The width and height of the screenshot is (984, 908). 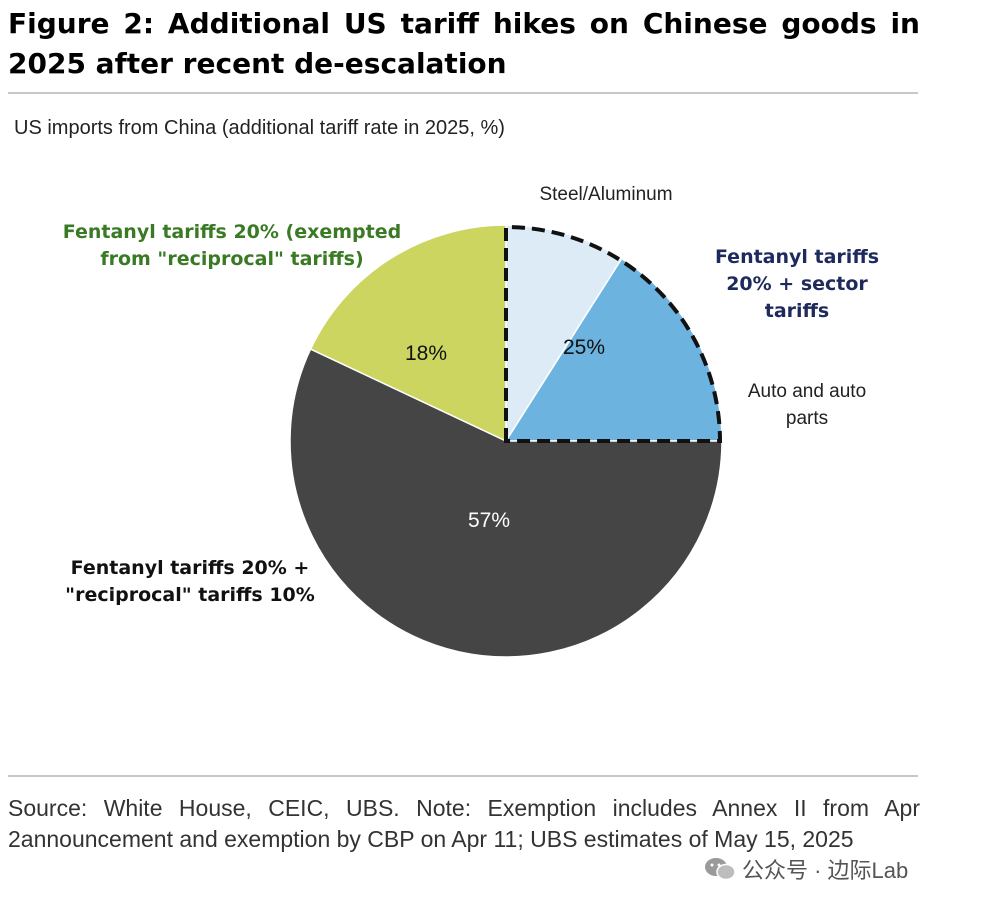 What do you see at coordinates (825, 870) in the screenshot?
I see `watermark-text: 公众号 · 边际Lab` at bounding box center [825, 870].